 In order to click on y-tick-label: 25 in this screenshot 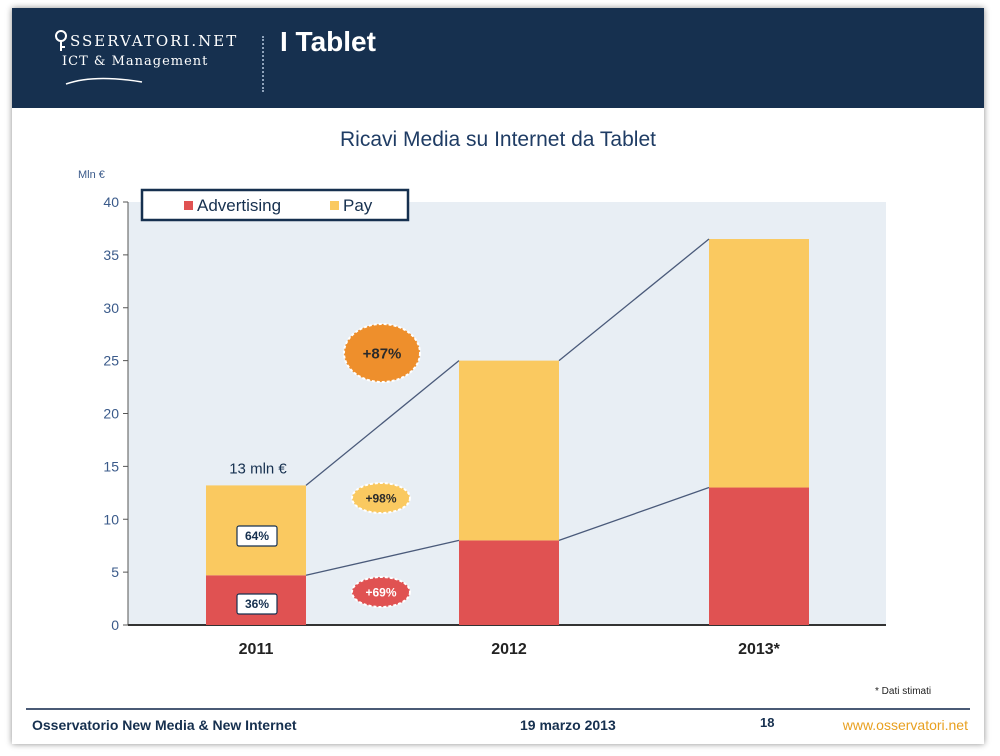, I will do `click(111, 361)`.